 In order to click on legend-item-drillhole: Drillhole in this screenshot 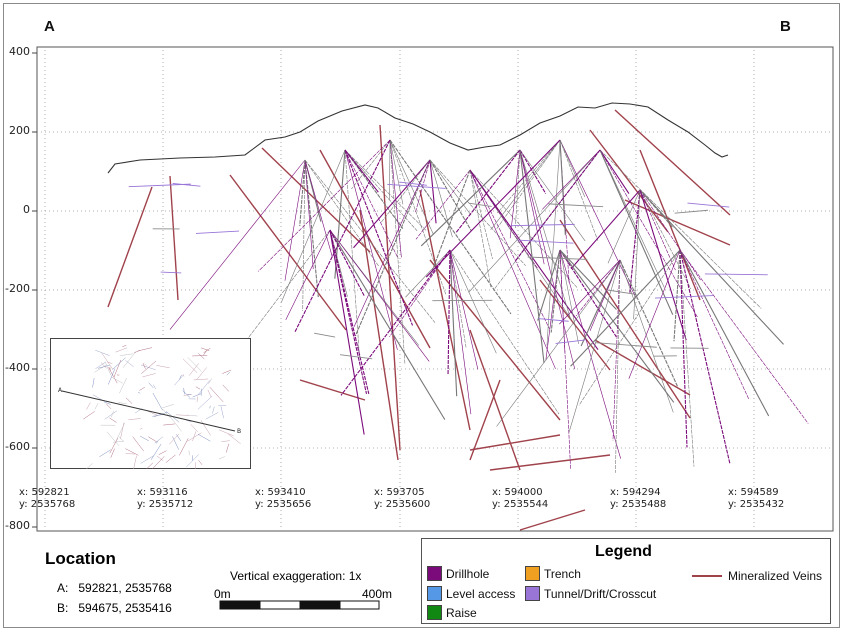, I will do `click(458, 573)`.